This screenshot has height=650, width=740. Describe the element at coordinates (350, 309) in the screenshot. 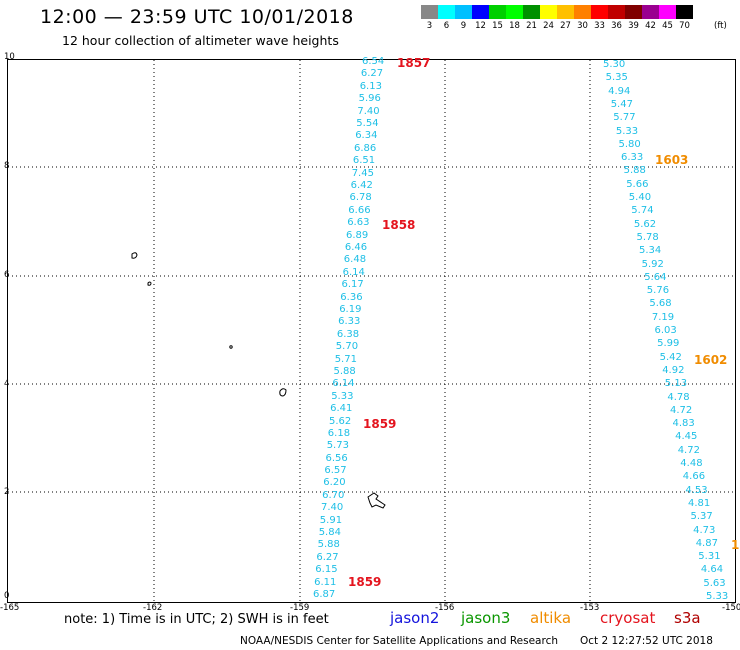

I see `wave-height-value: 6.19` at that location.